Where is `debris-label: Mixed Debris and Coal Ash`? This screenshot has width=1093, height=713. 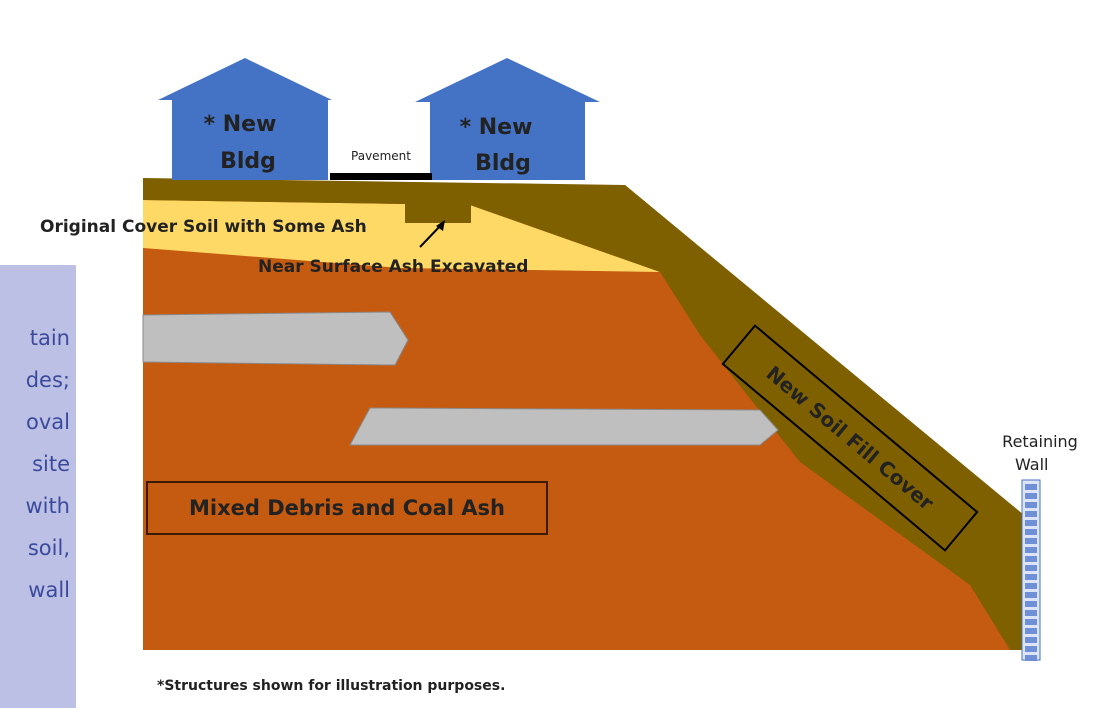 debris-label: Mixed Debris and Coal Ash is located at coordinates (347, 508).